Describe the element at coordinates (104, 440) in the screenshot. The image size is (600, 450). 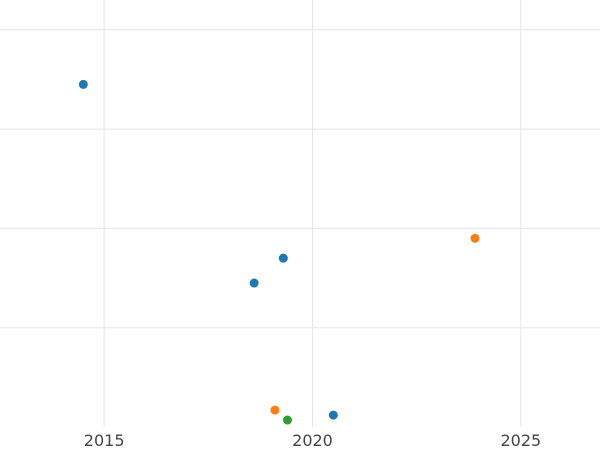
I see `x-tick-label: 2015` at that location.